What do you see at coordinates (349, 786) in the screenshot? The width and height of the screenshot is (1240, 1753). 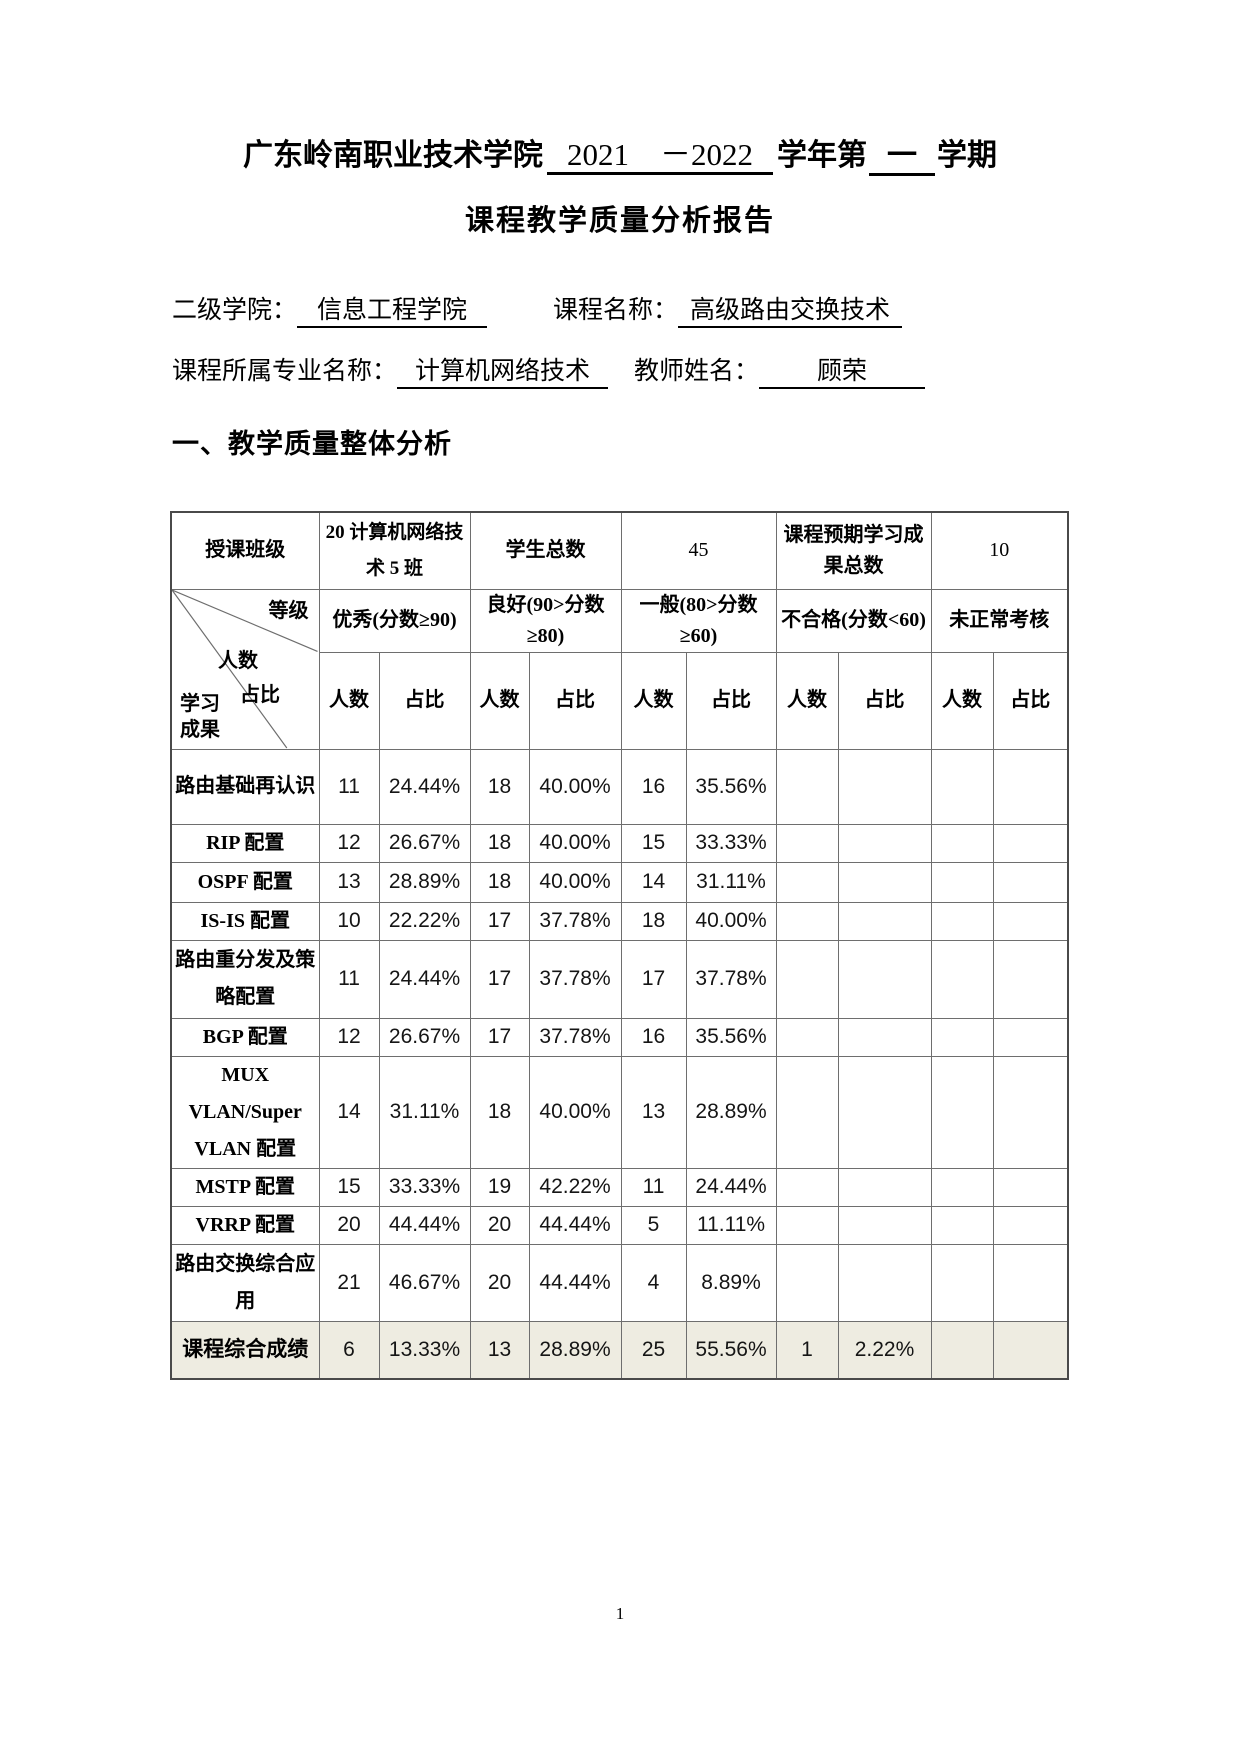 I see `count-cell: 11` at bounding box center [349, 786].